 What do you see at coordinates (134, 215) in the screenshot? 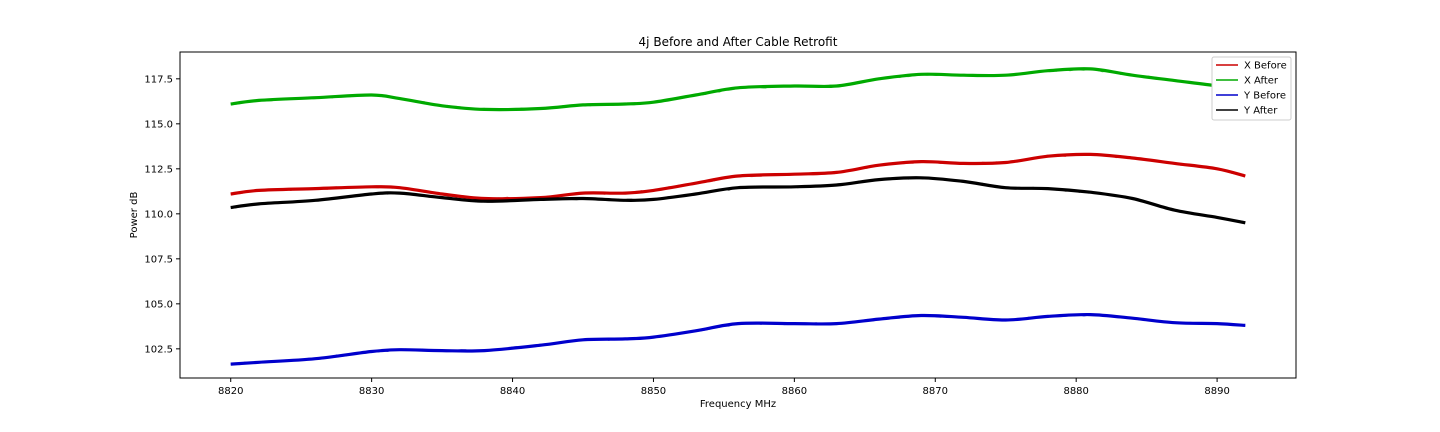
I see `y-axis-label: Power dB` at bounding box center [134, 215].